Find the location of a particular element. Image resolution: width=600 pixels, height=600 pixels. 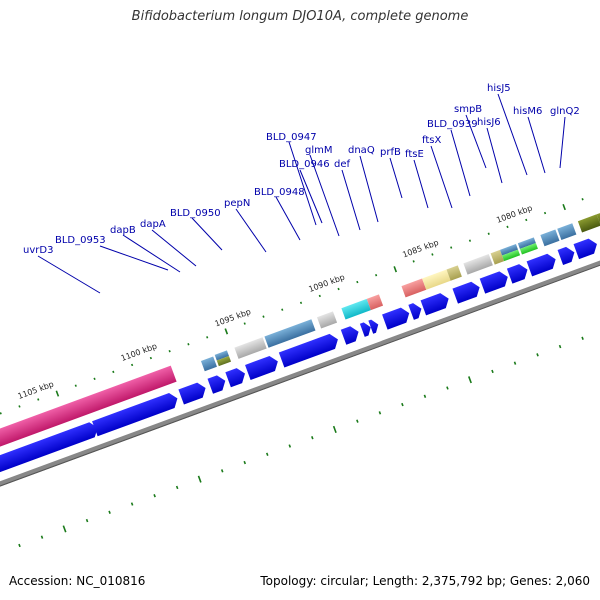

gene-label-hisM6: hisM6 is located at coordinates (527, 111).